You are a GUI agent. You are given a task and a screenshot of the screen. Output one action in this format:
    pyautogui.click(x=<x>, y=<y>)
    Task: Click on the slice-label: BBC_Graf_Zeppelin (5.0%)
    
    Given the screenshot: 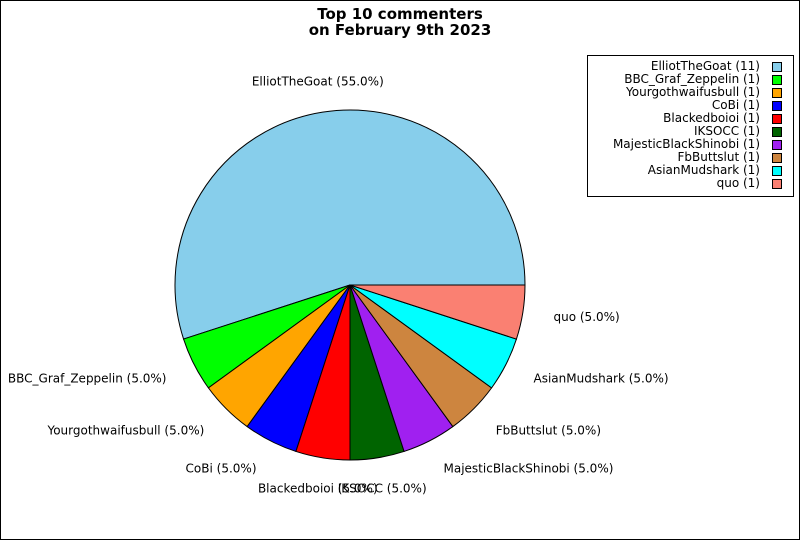 What is the action you would take?
    pyautogui.click(x=87, y=379)
    